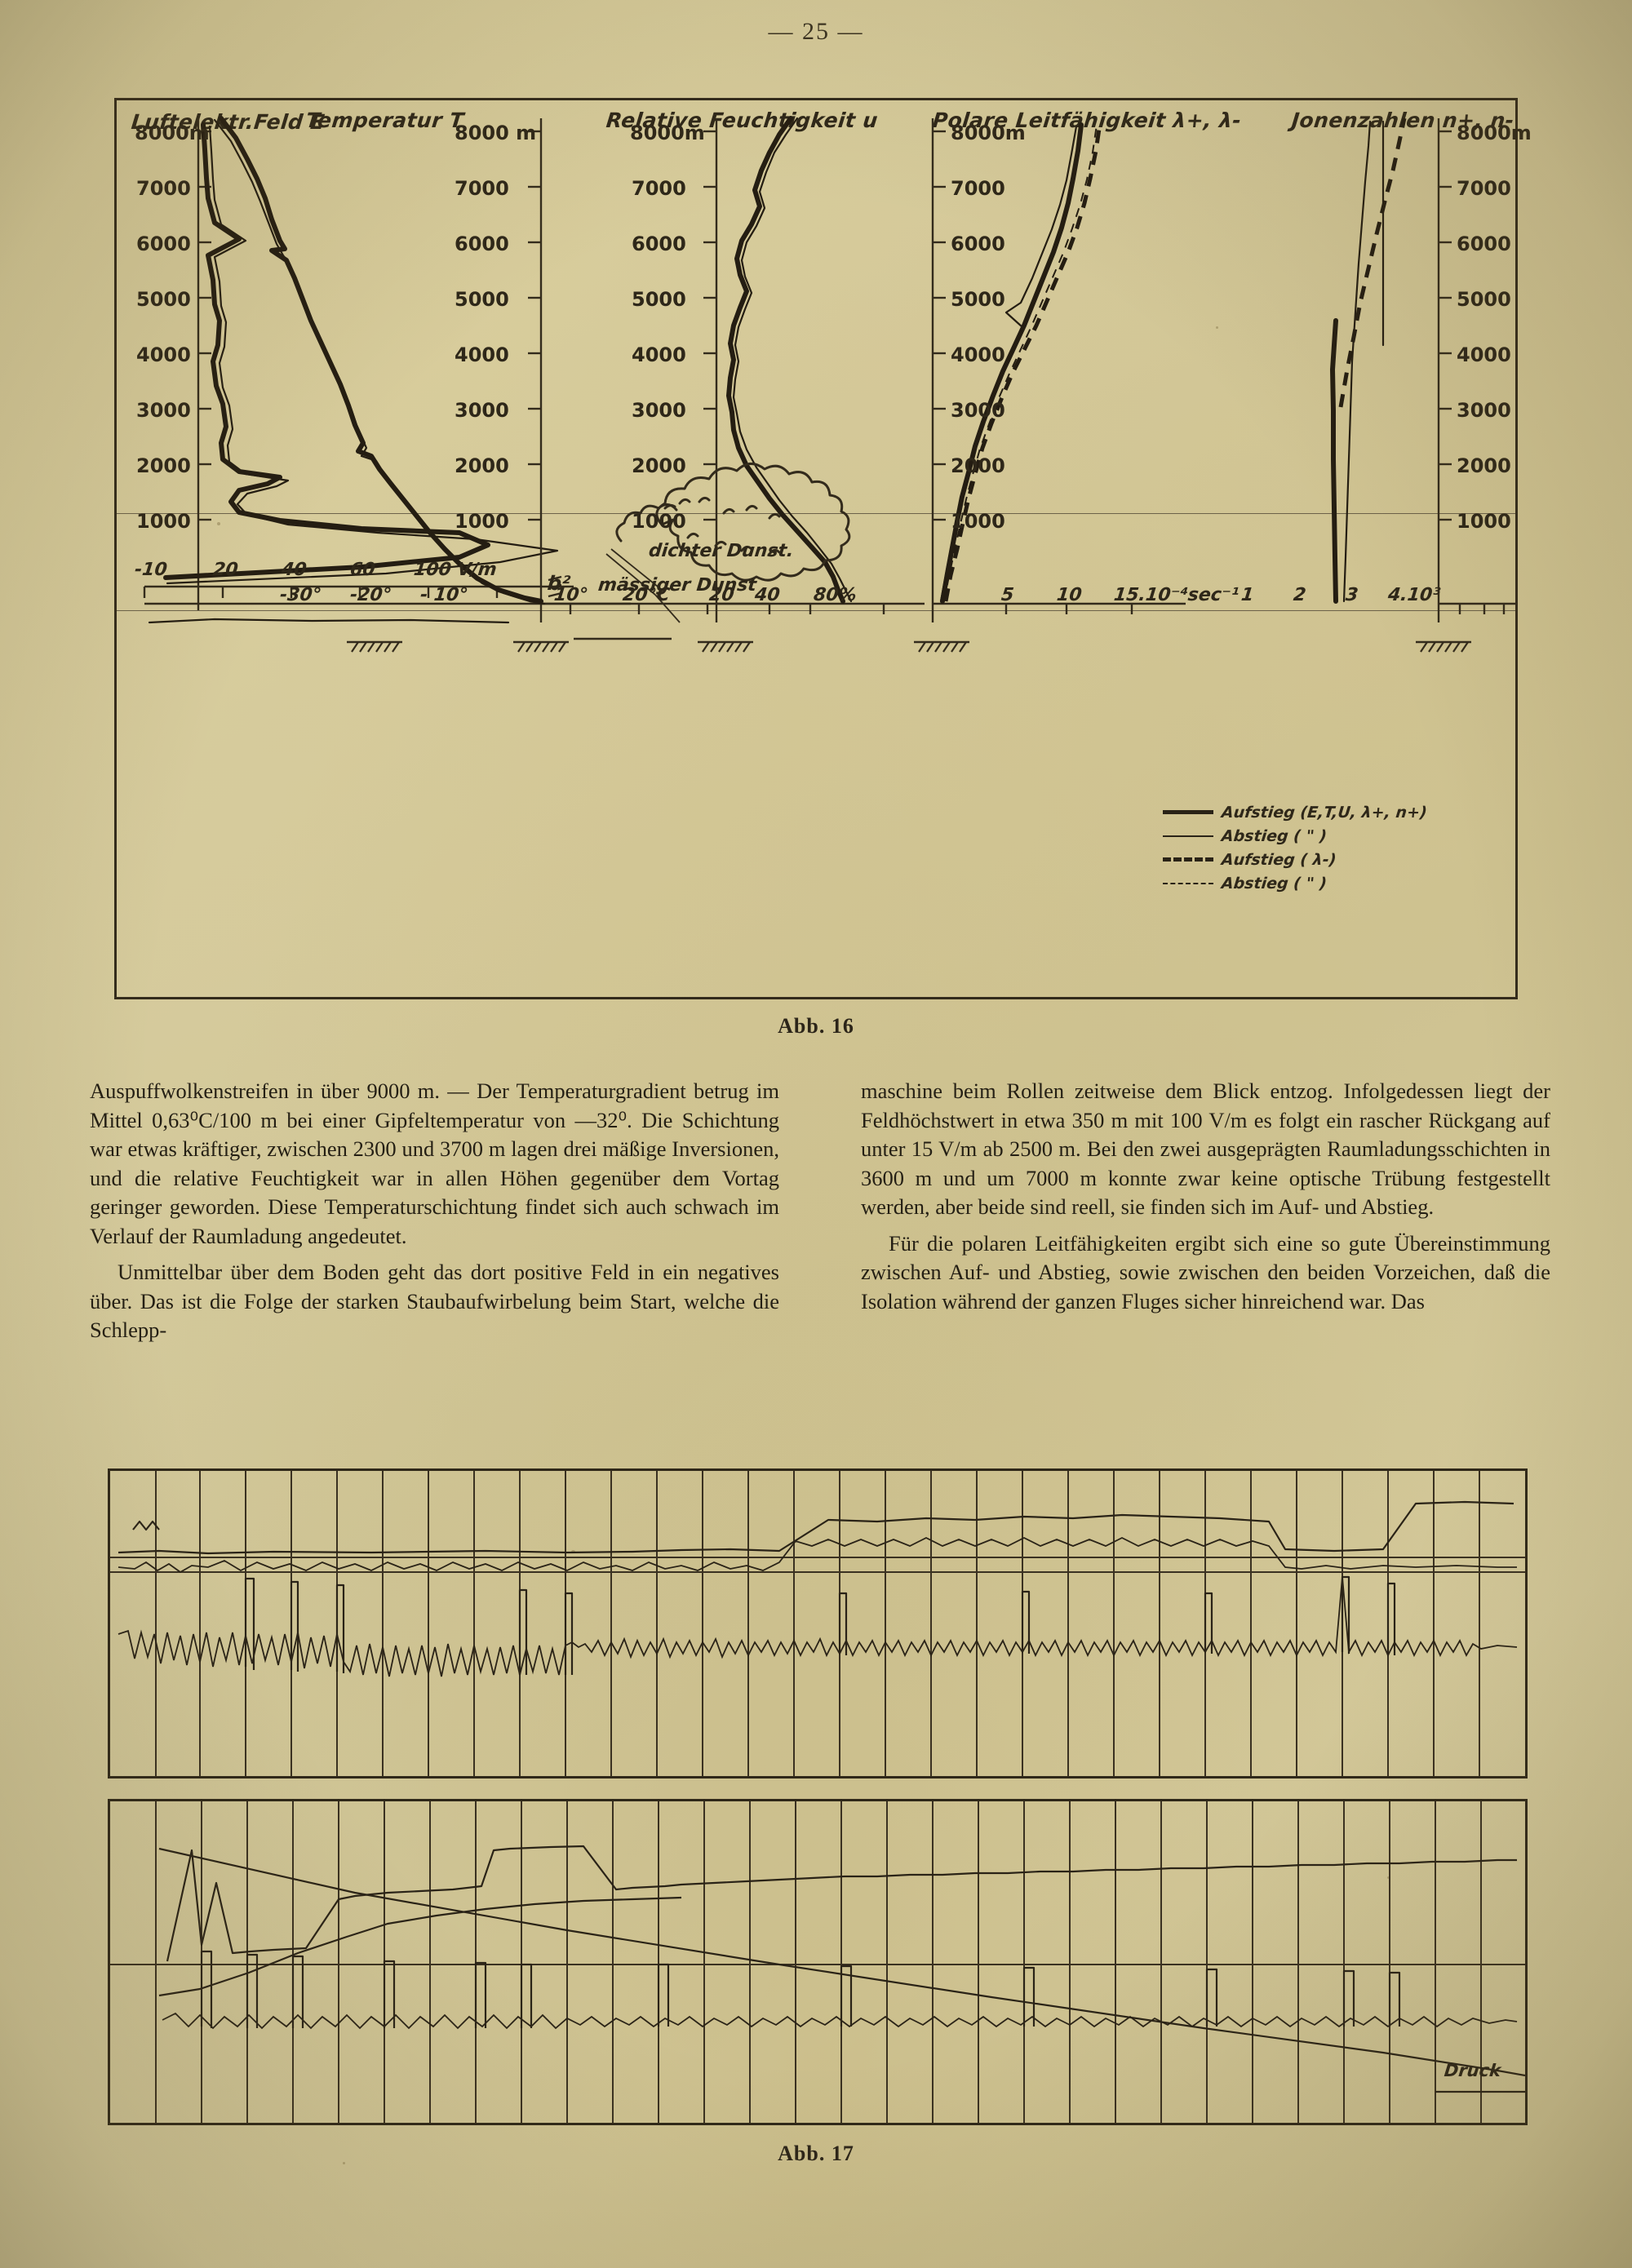  What do you see at coordinates (1484, 244) in the screenshot?
I see `ytick-p5-6000: 6000` at bounding box center [1484, 244].